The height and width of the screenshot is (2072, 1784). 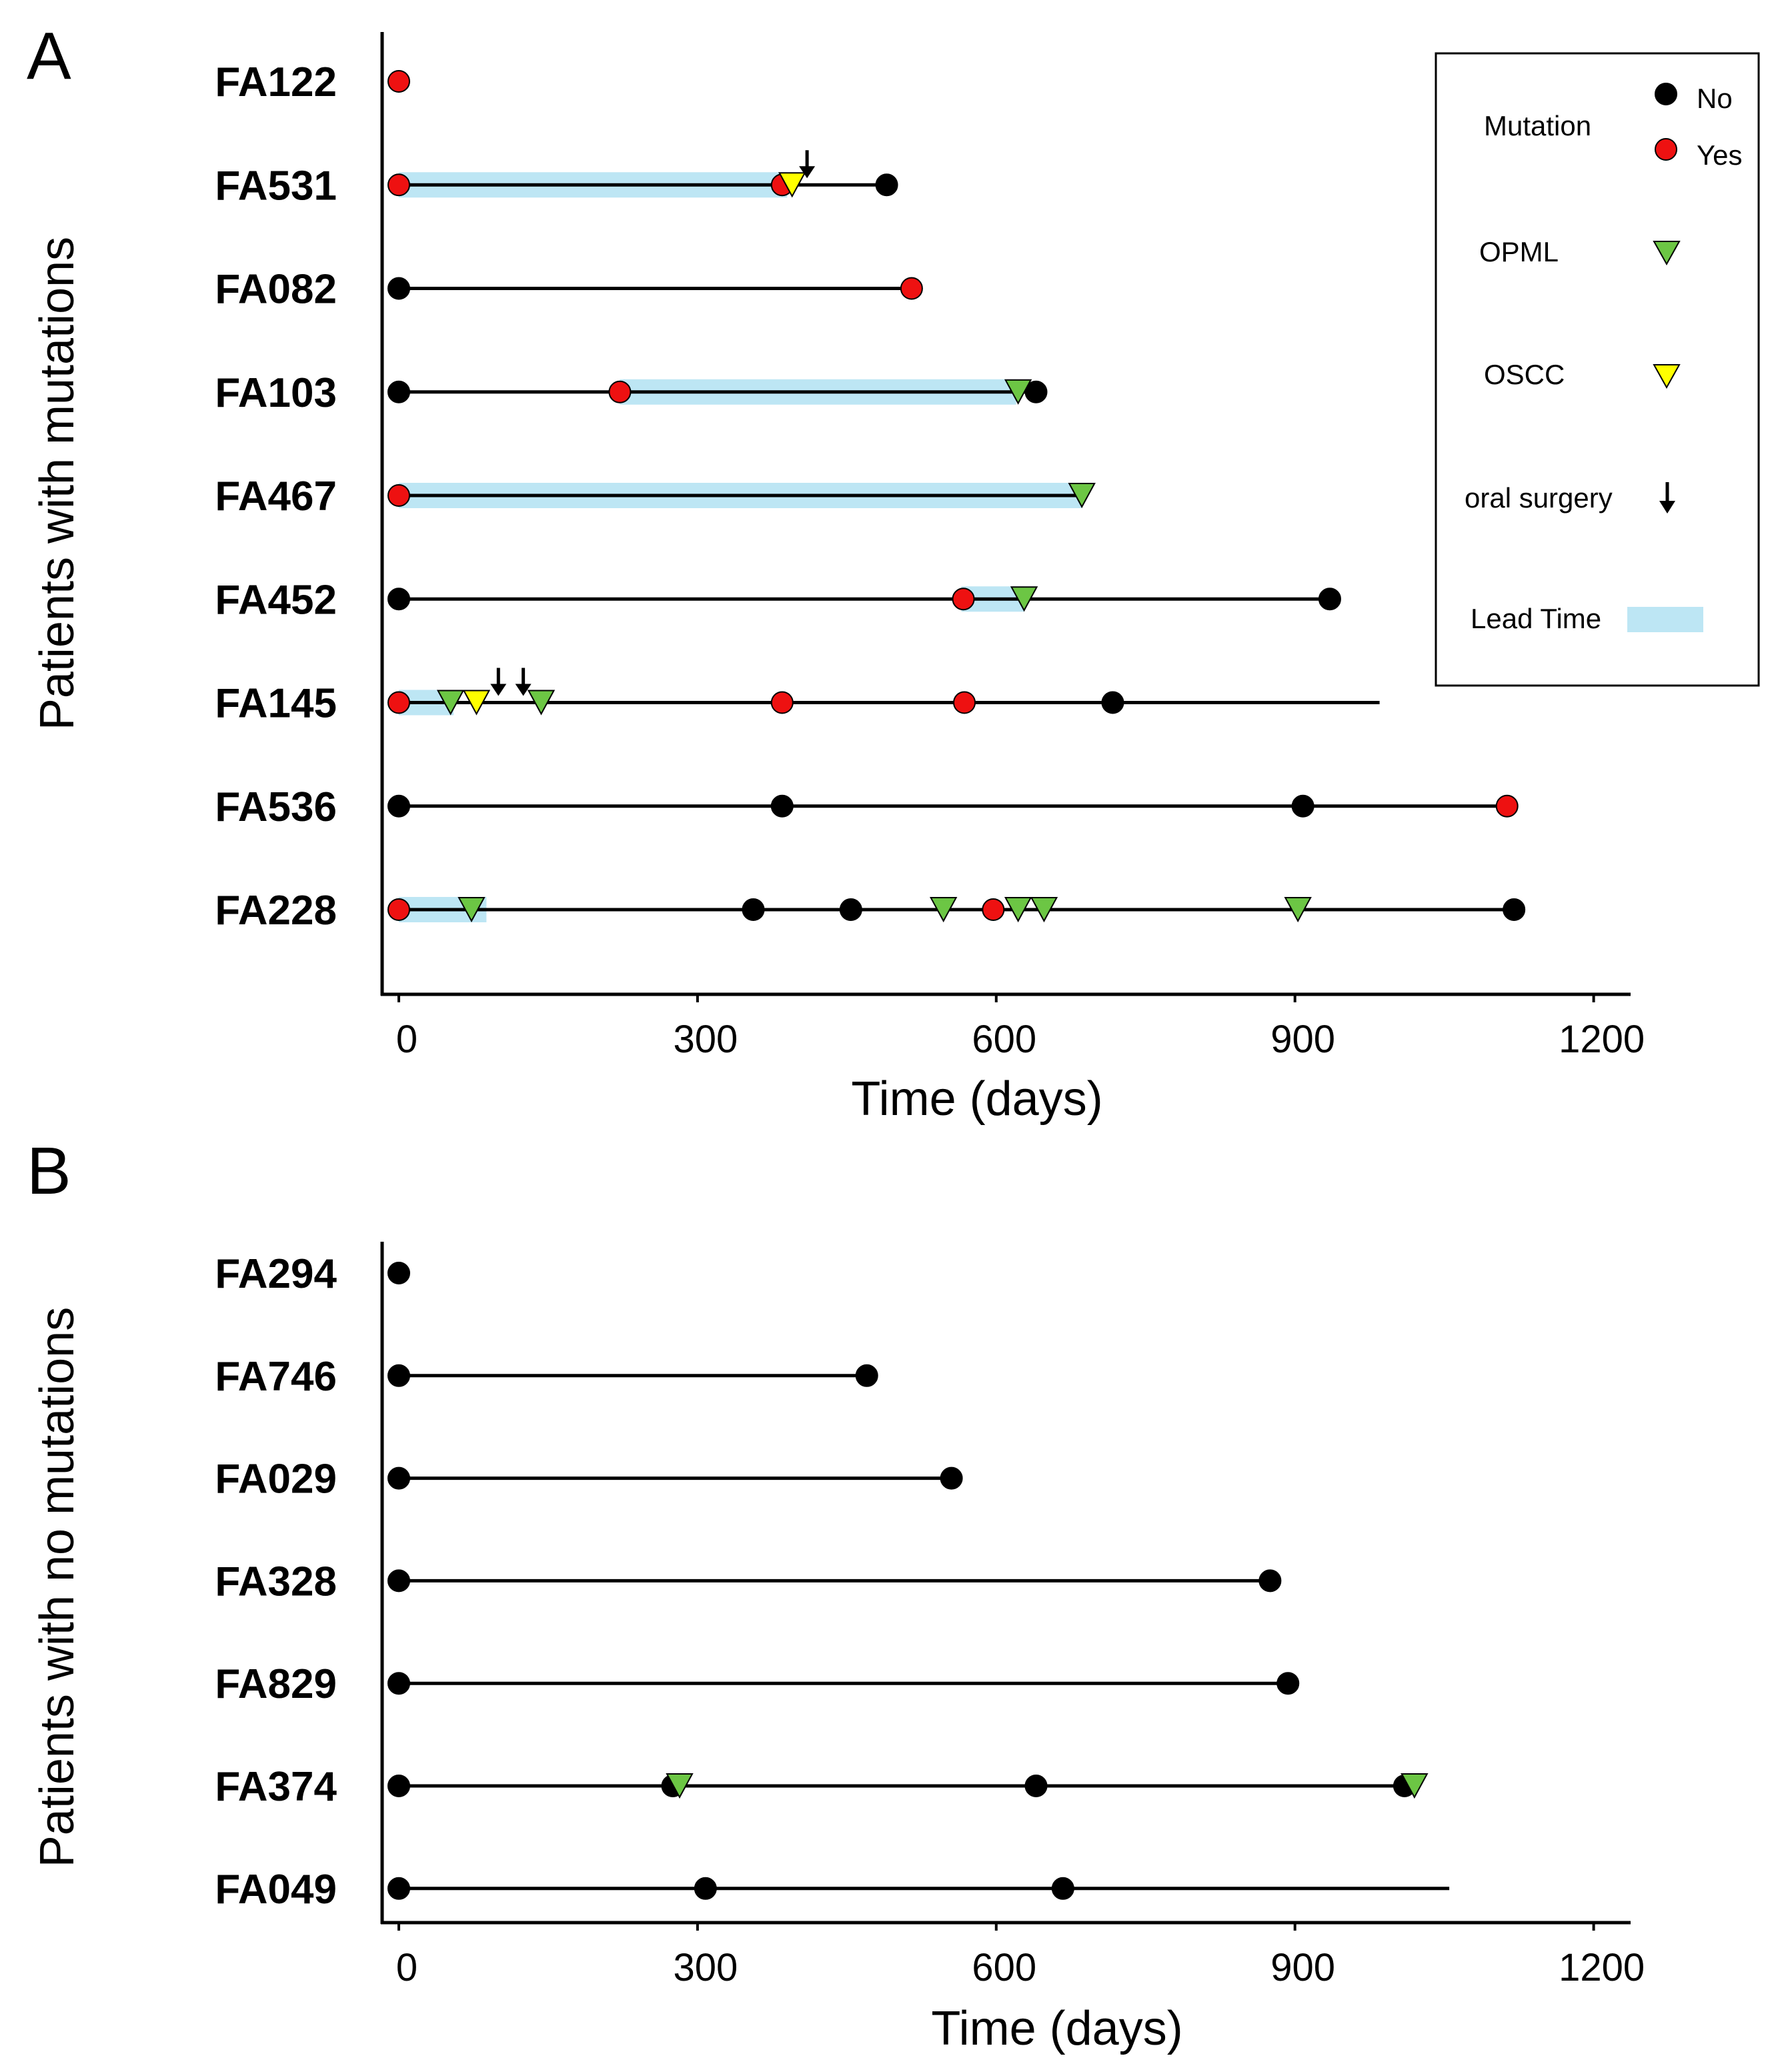 What do you see at coordinates (276, 496) in the screenshot?
I see `patient-id-label: FA467` at bounding box center [276, 496].